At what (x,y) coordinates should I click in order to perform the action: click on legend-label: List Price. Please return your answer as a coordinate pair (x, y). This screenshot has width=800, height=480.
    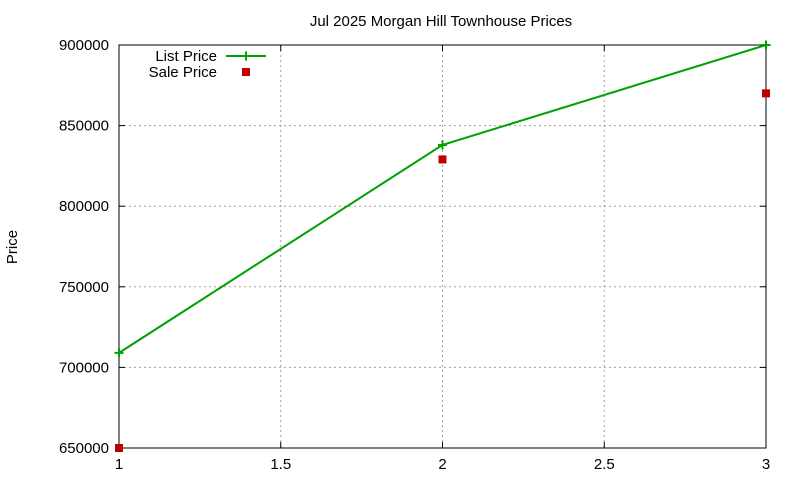
    Looking at the image, I should click on (186, 56).